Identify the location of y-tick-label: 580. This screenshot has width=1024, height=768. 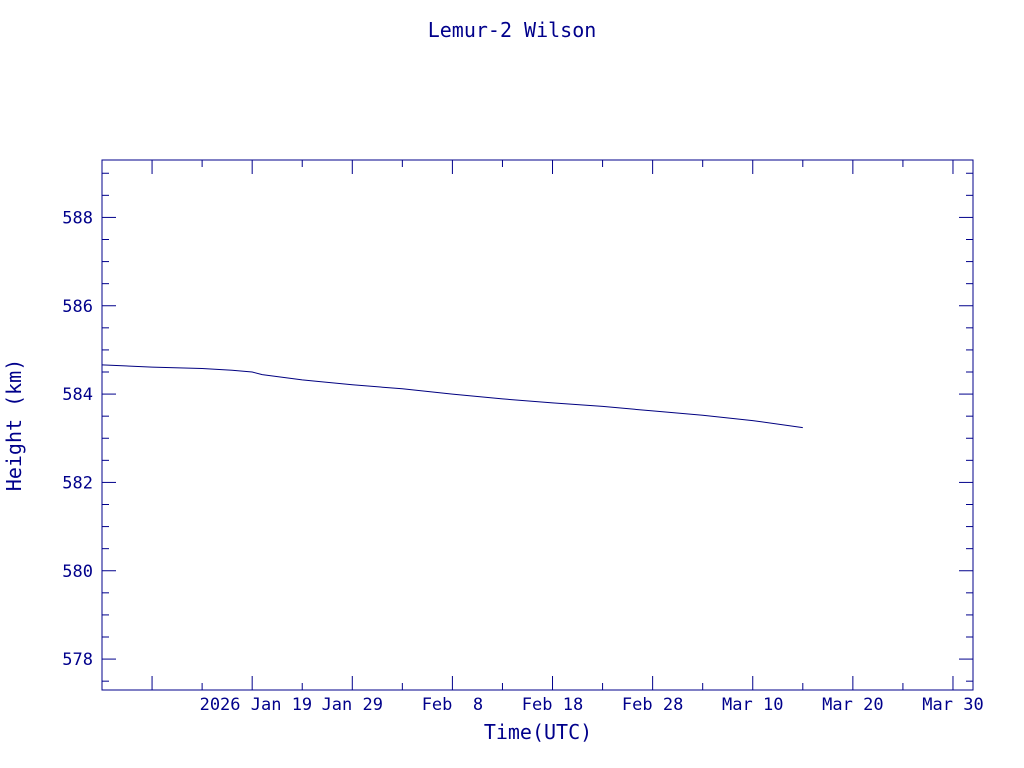
(77, 572).